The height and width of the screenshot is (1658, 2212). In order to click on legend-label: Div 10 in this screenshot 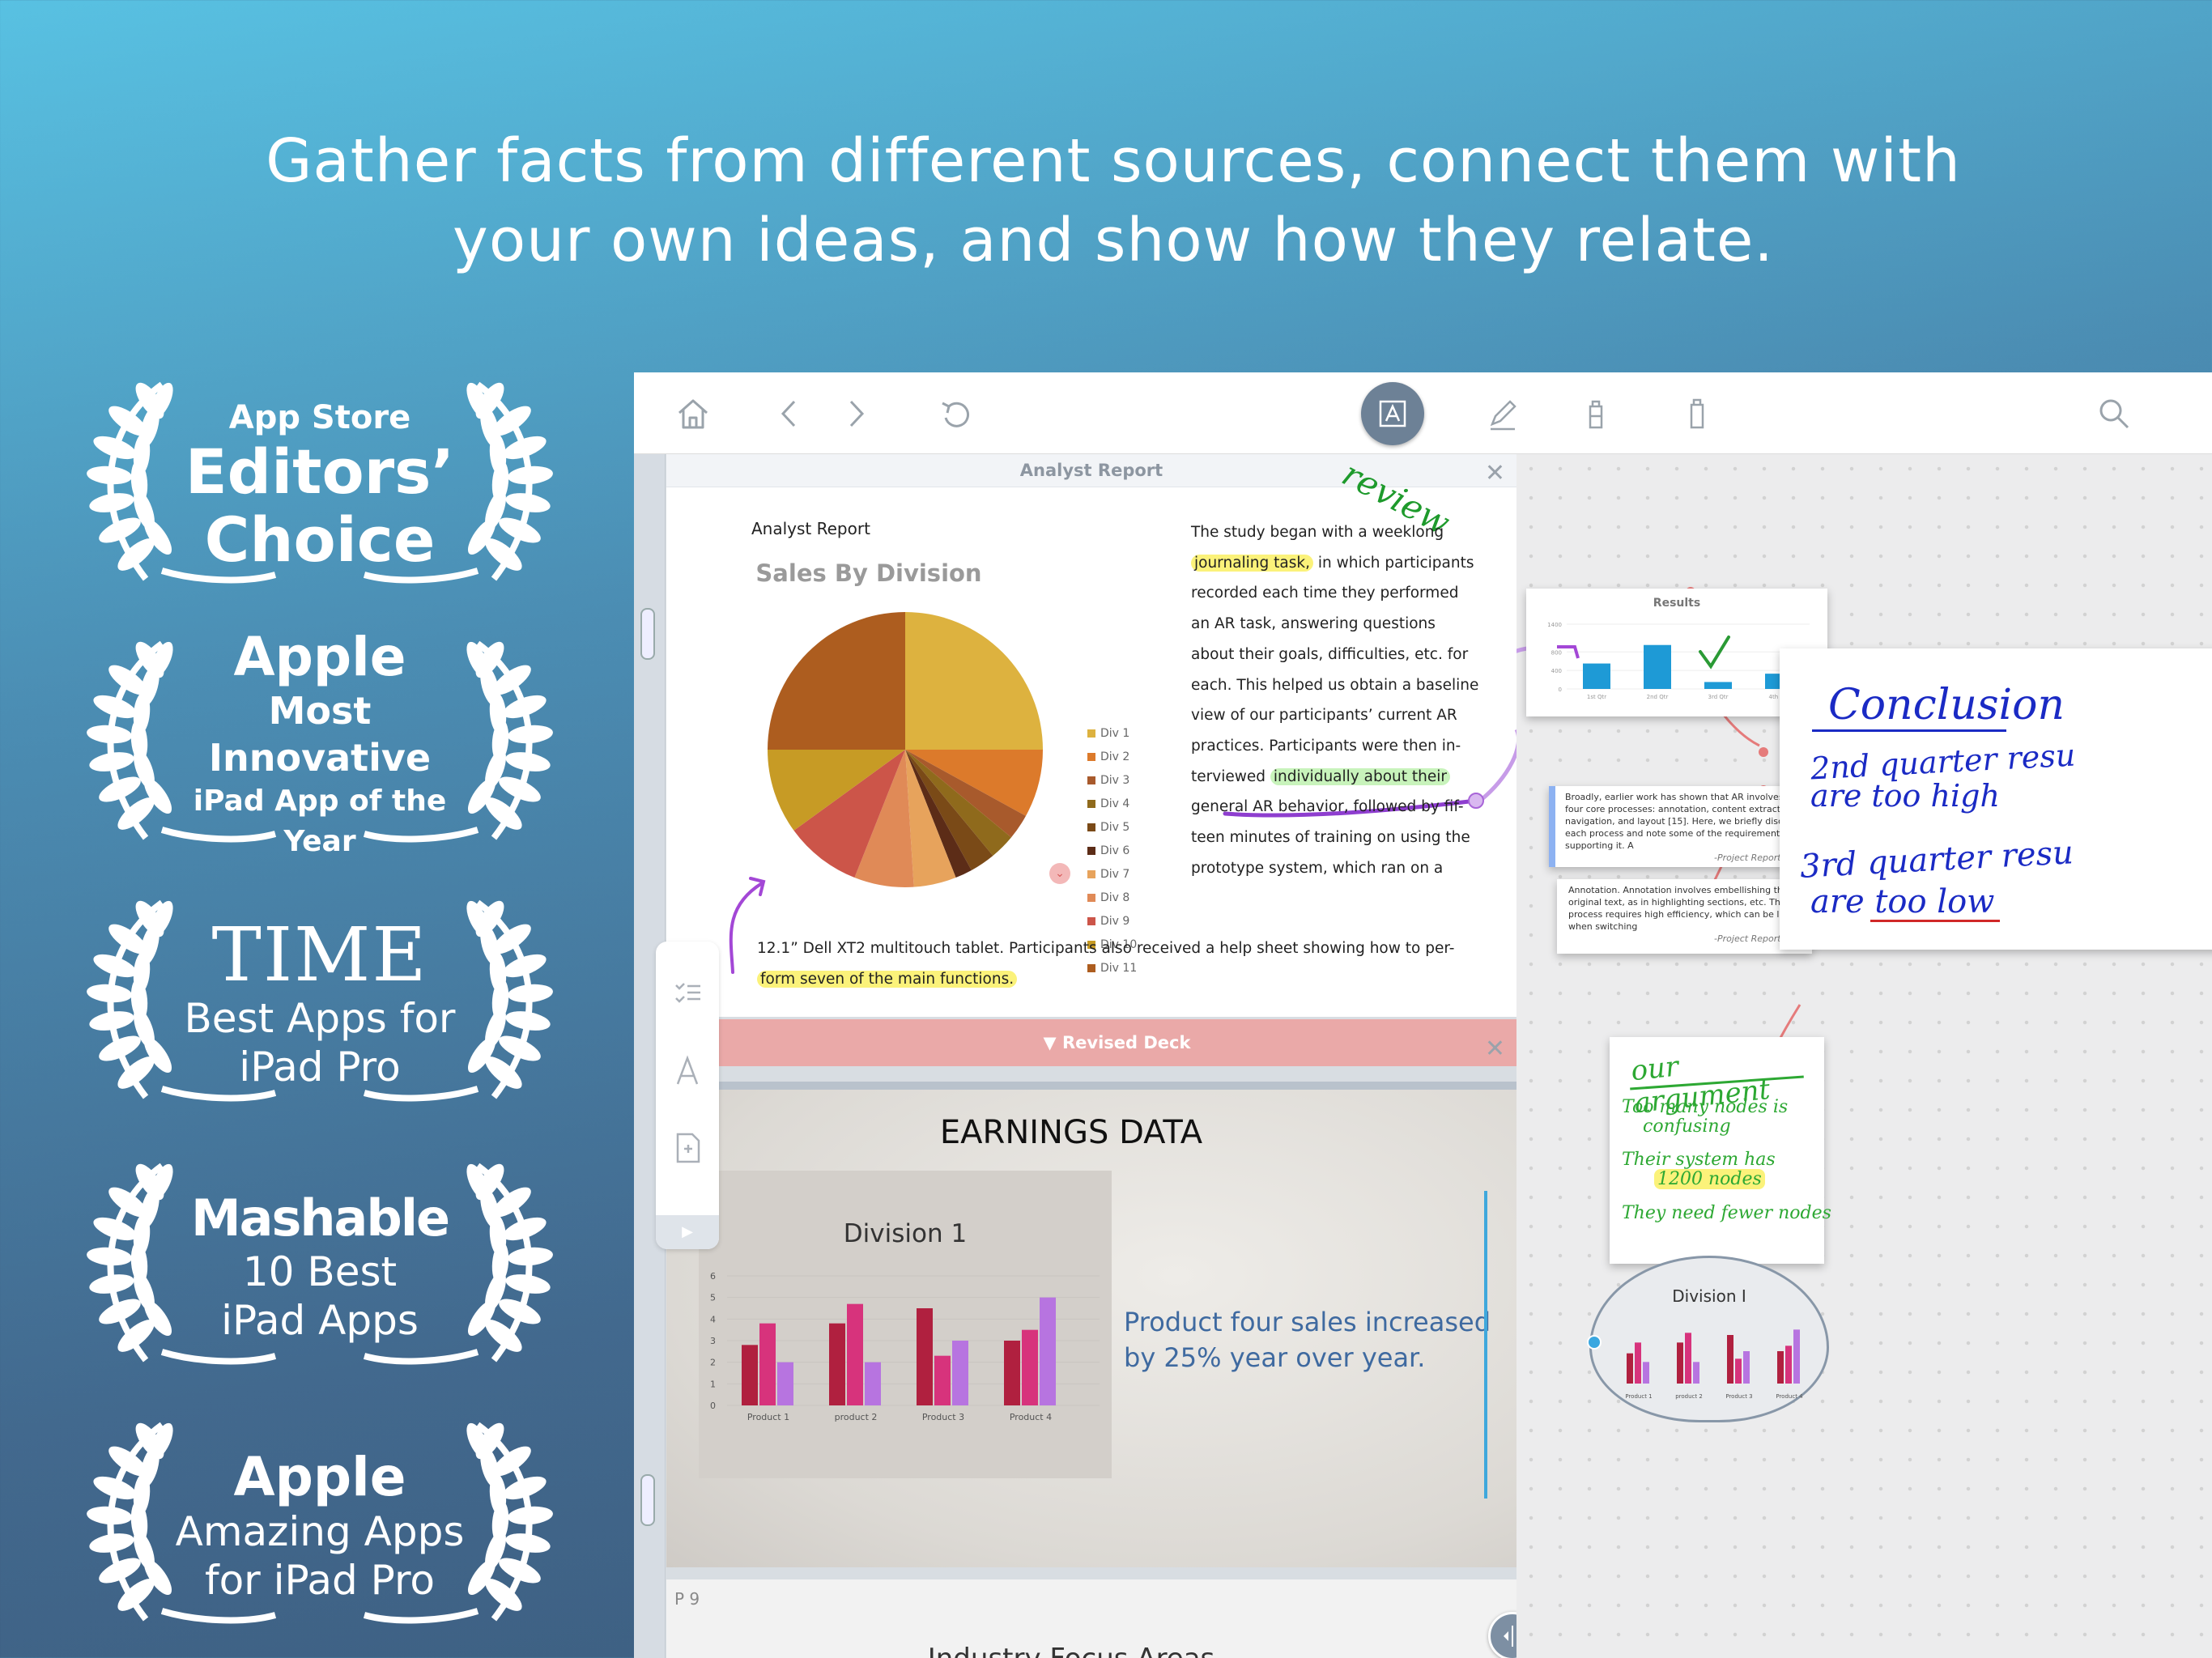, I will do `click(1119, 944)`.